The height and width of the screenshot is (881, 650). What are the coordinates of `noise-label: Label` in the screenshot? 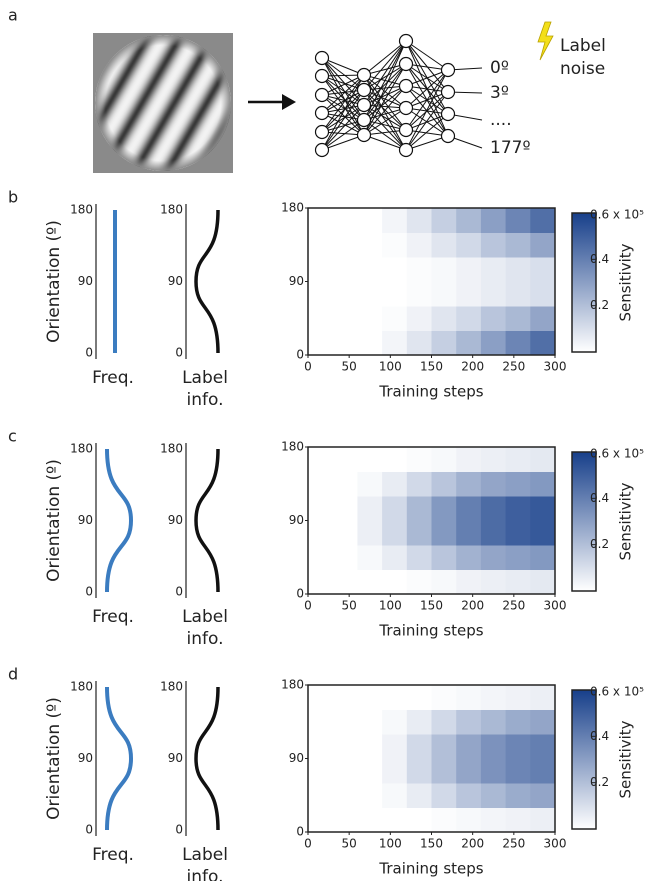 It's located at (583, 46).